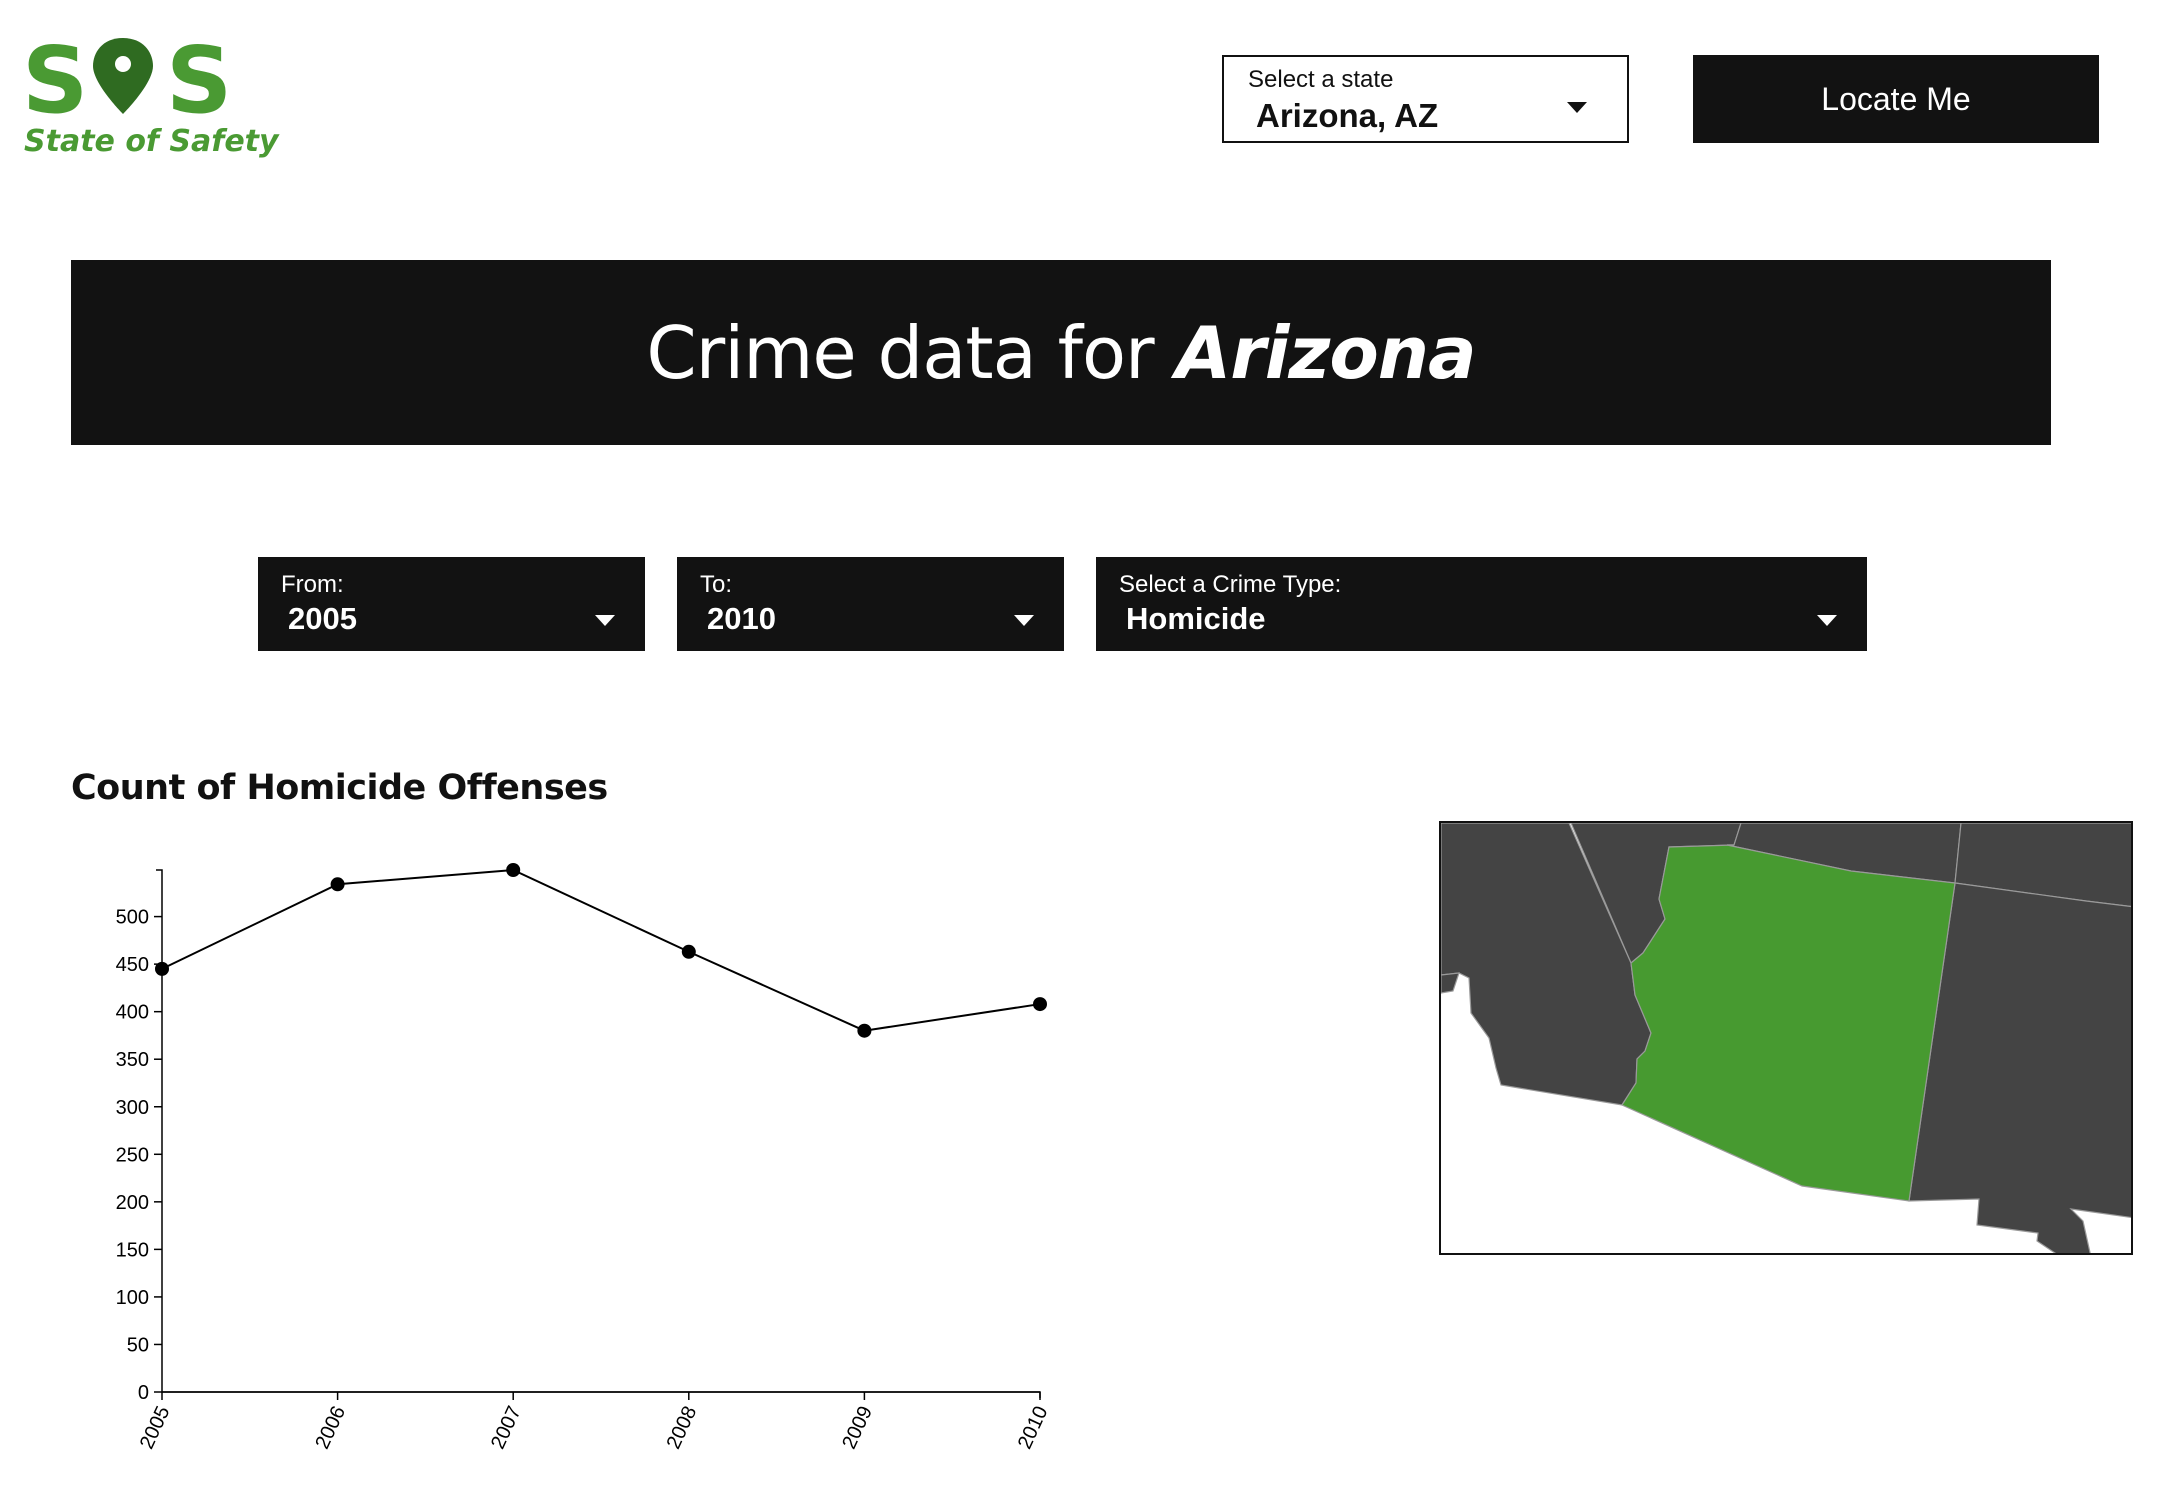 This screenshot has width=2164, height=1494. What do you see at coordinates (1788, 1023) in the screenshot?
I see `map-state-arizona` at bounding box center [1788, 1023].